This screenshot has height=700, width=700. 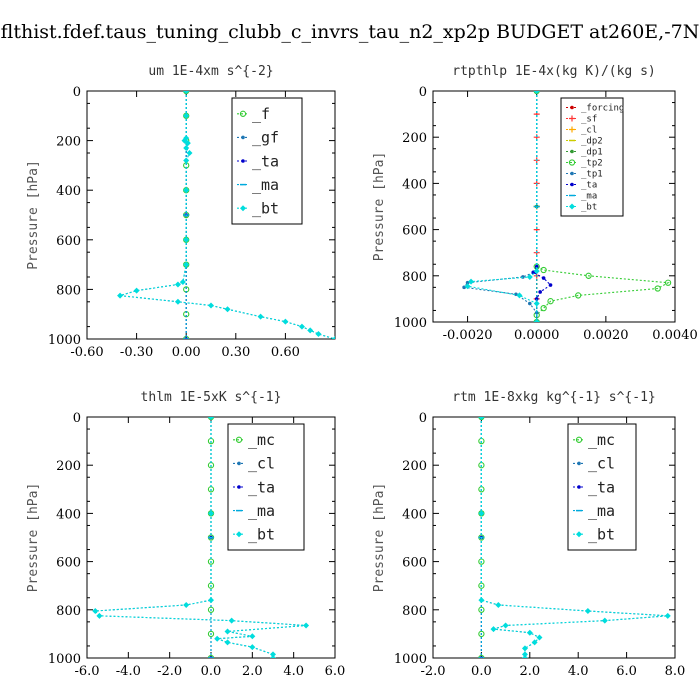 I want to click on x-tick-label: 0.0020, so click(x=606, y=335).